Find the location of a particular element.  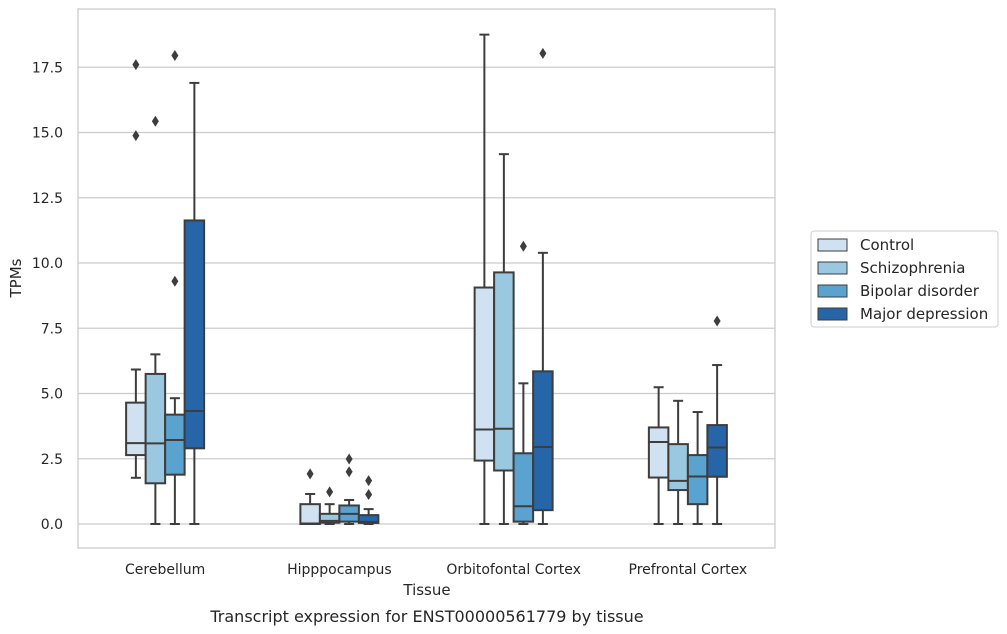

legend-label: Bipolar disorder is located at coordinates (920, 291).